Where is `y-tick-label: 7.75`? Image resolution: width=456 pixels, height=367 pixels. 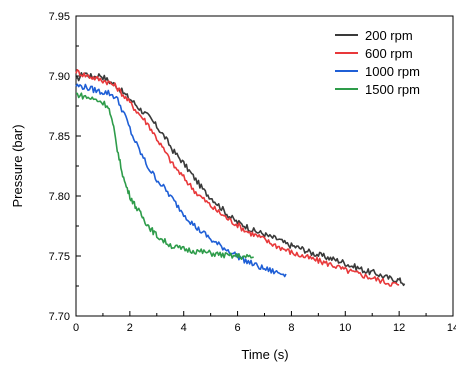
y-tick-label: 7.75 is located at coordinates (59, 257).